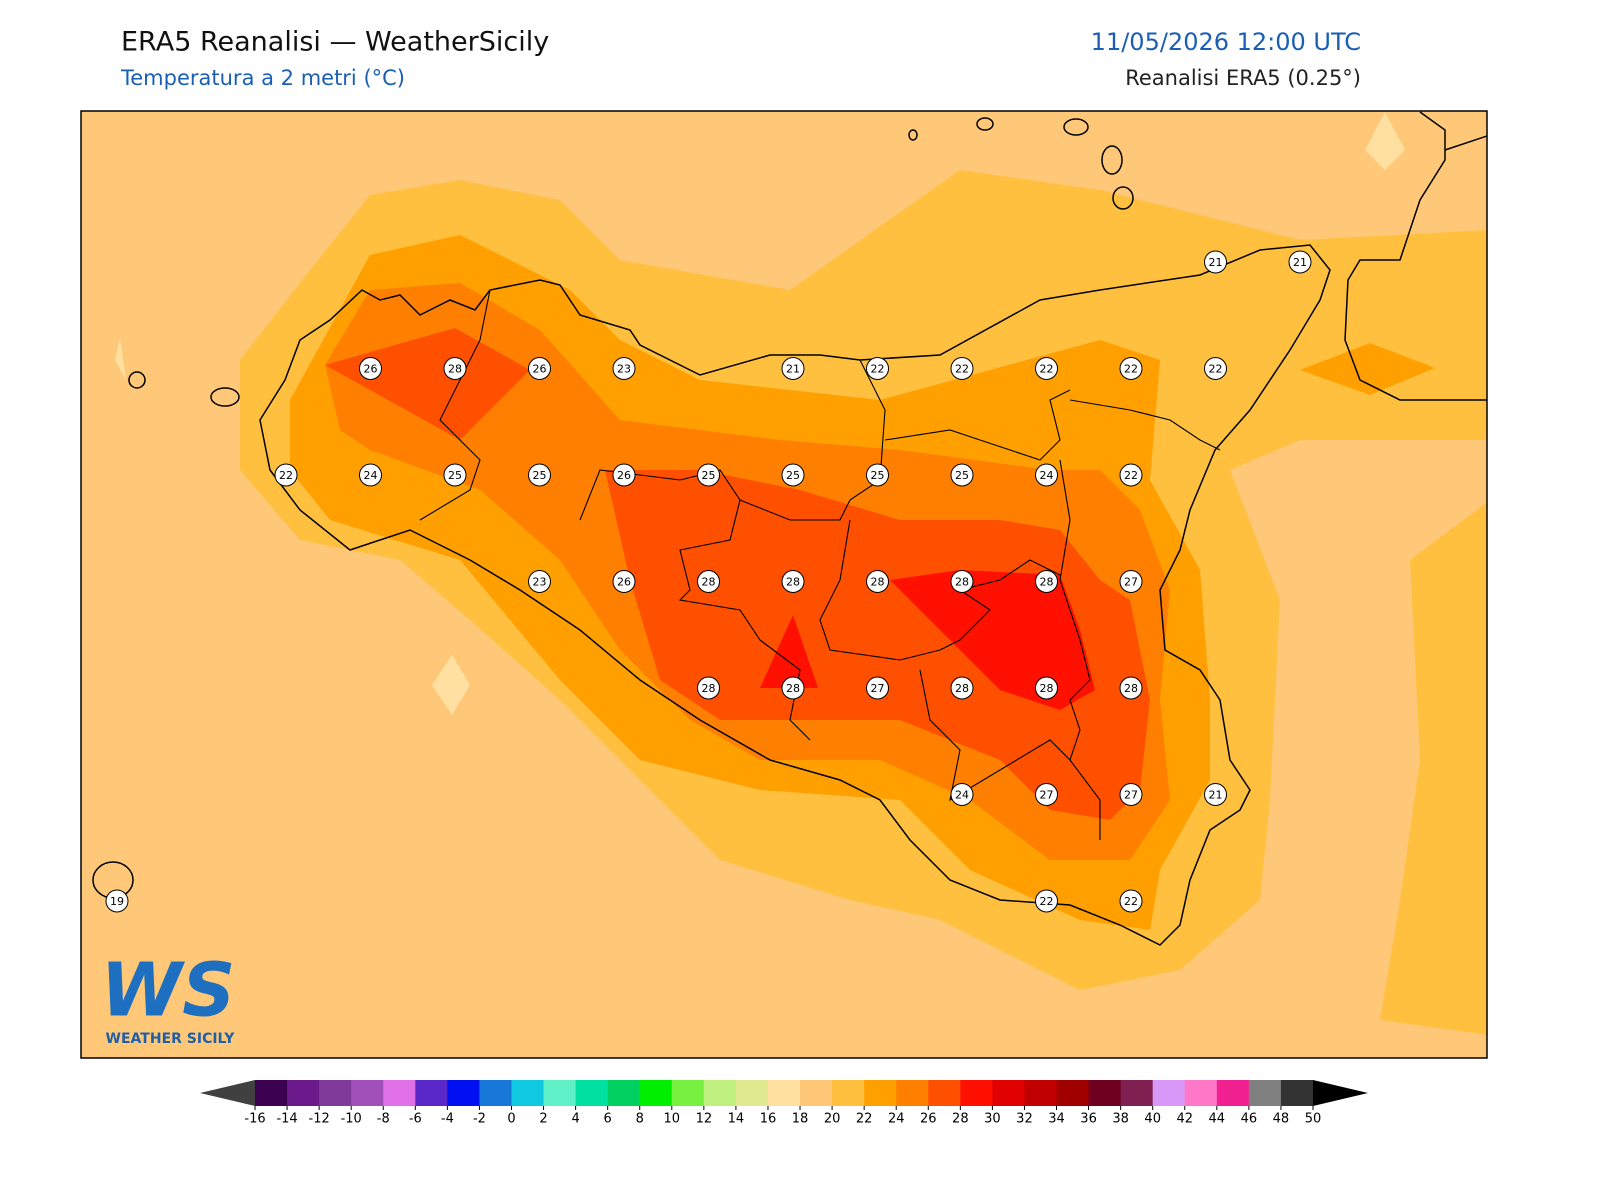  I want to click on colorbar-tick-label: -14, so click(286, 1119).